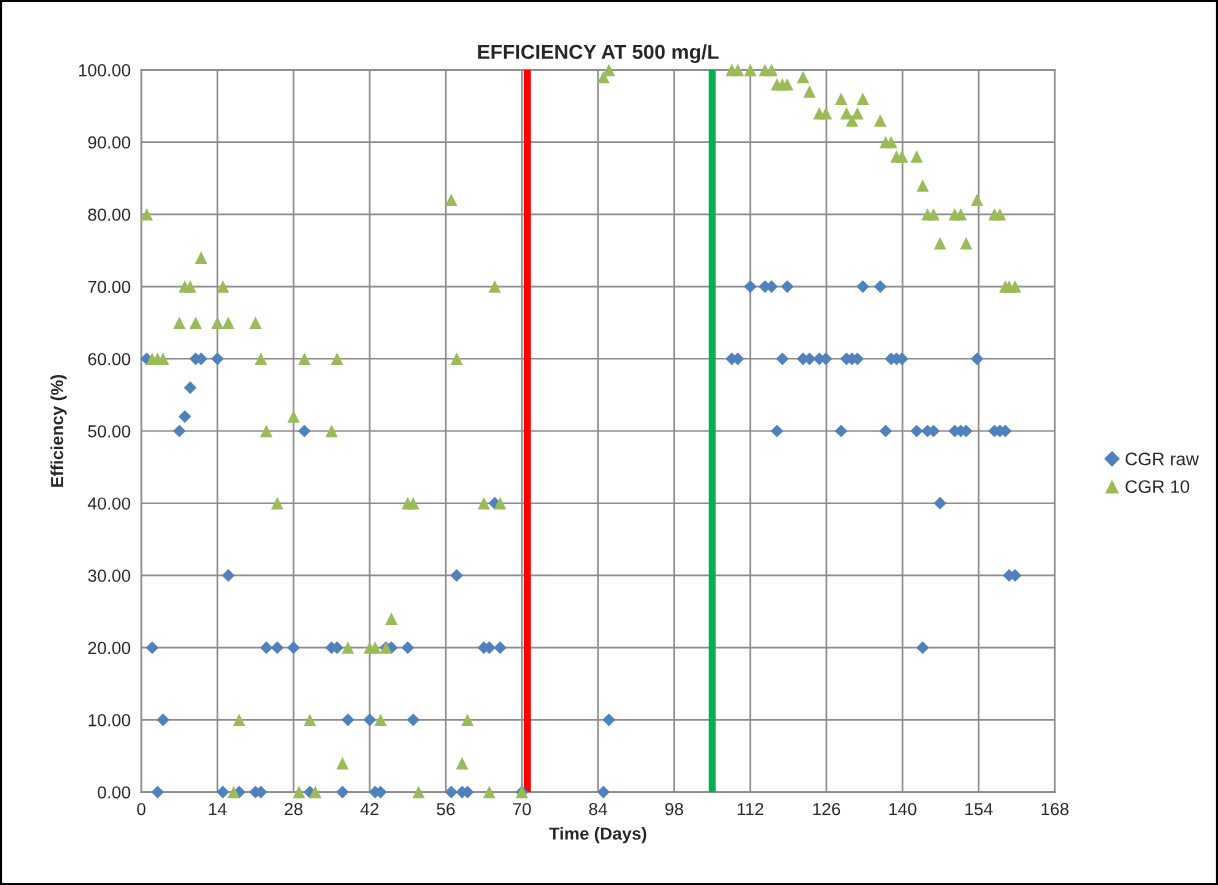  I want to click on y-tick-label: 20.00, so click(109, 648).